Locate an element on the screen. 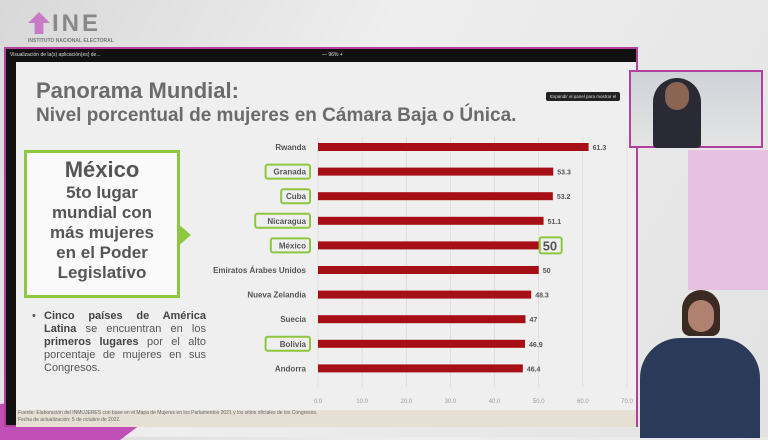 This screenshot has width=768, height=440. category-label: México is located at coordinates (292, 245).